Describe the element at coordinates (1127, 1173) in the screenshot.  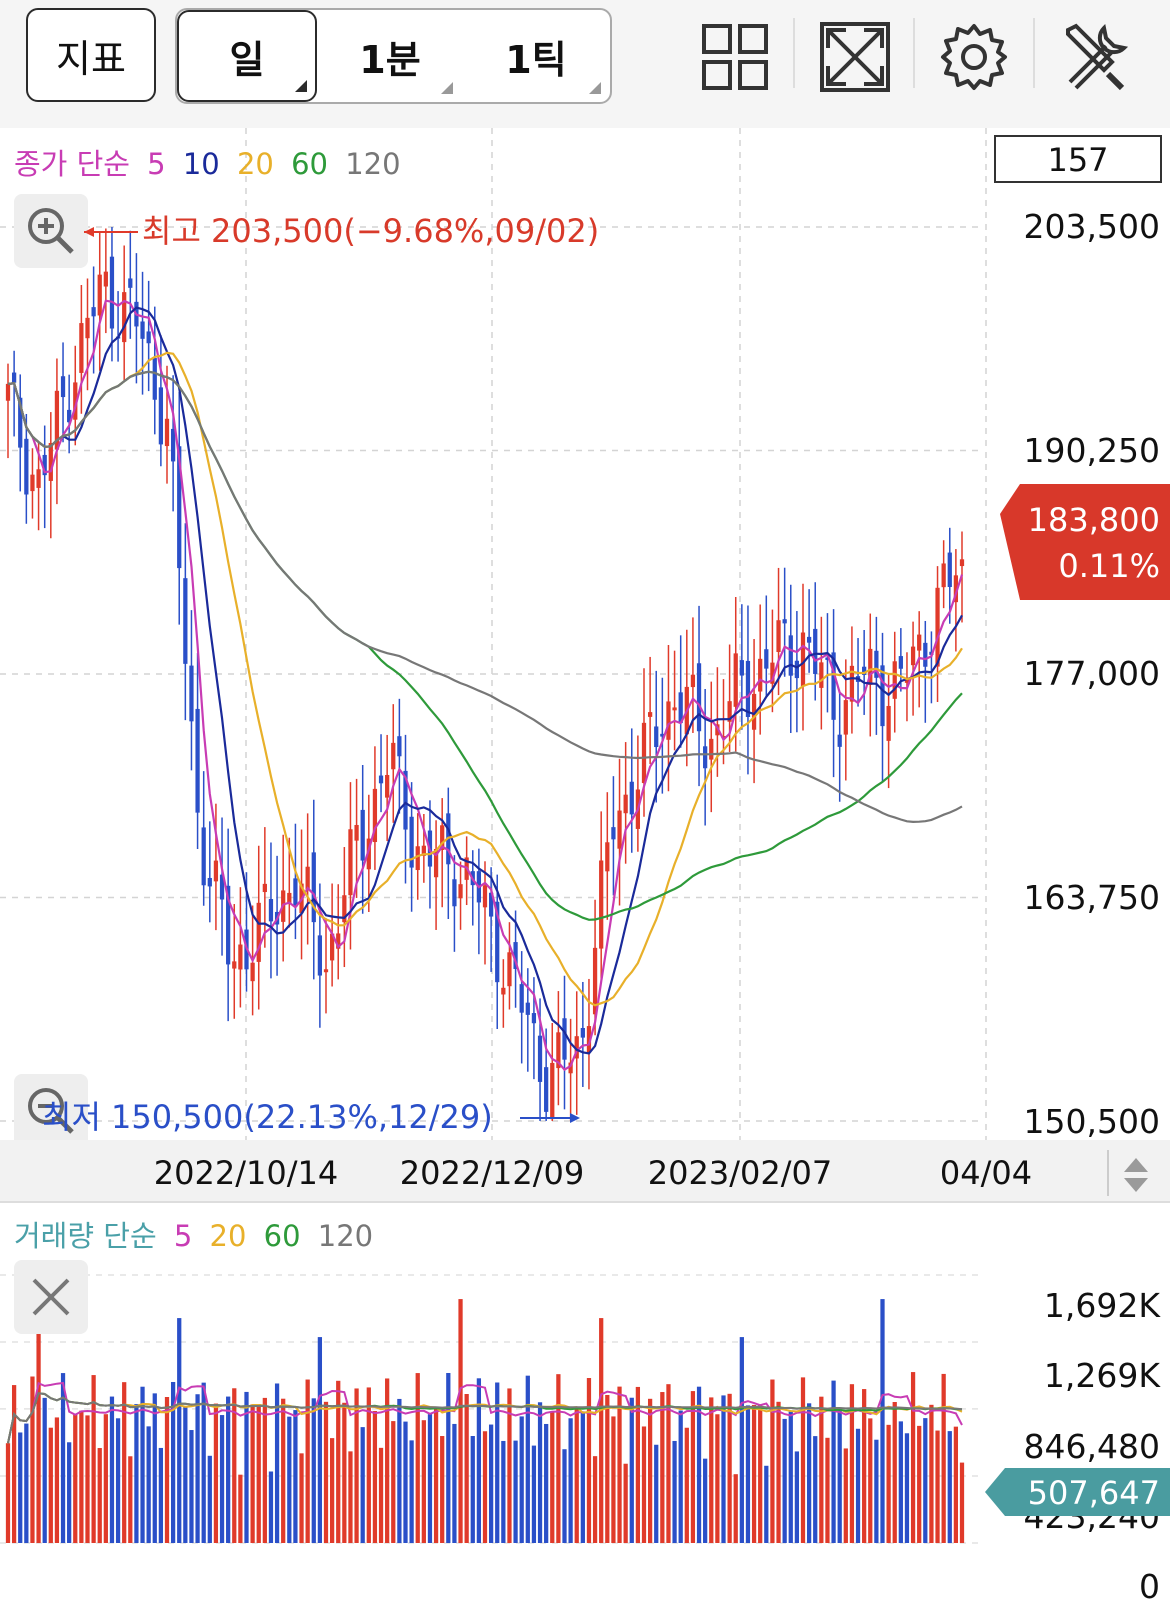
I see `scroll-arrows-icon` at that location.